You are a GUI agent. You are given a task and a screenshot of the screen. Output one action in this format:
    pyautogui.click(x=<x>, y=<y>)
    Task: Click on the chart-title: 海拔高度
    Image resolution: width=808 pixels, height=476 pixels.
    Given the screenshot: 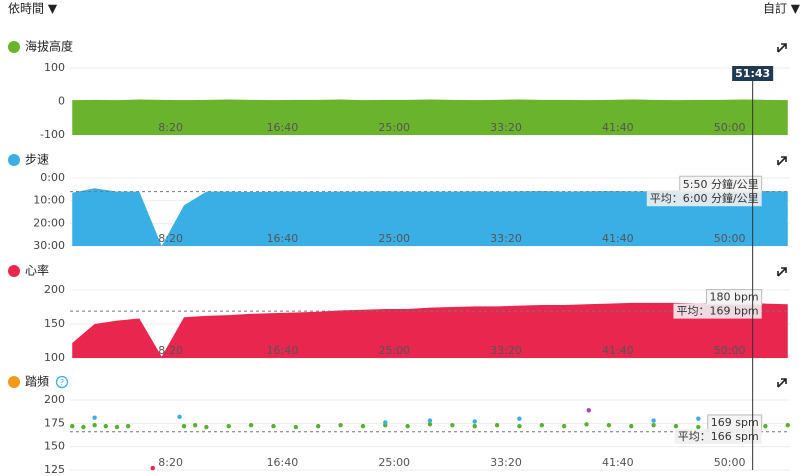 What is the action you would take?
    pyautogui.click(x=49, y=46)
    